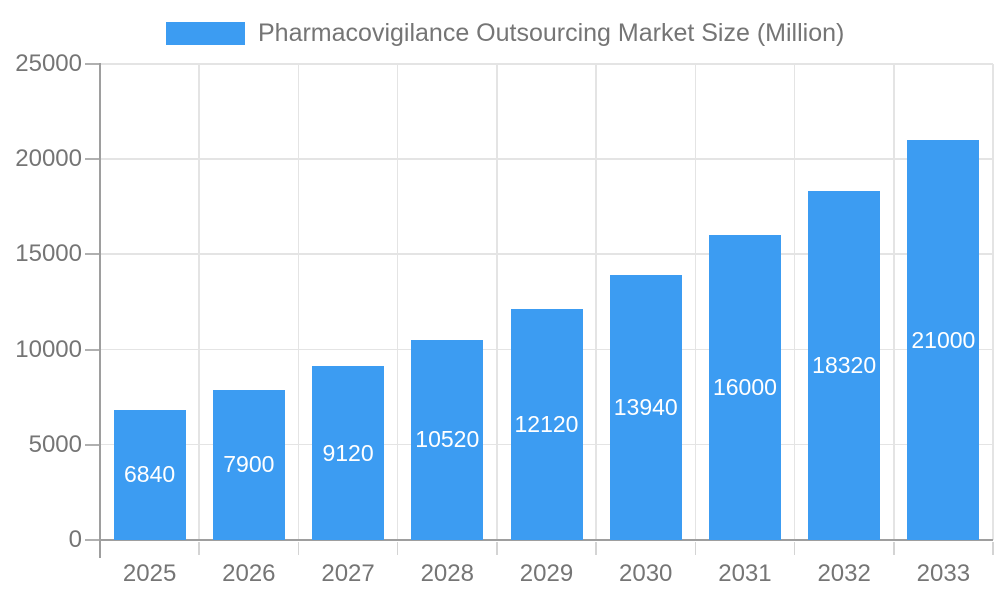  I want to click on bar-value-label: 9120, so click(348, 452).